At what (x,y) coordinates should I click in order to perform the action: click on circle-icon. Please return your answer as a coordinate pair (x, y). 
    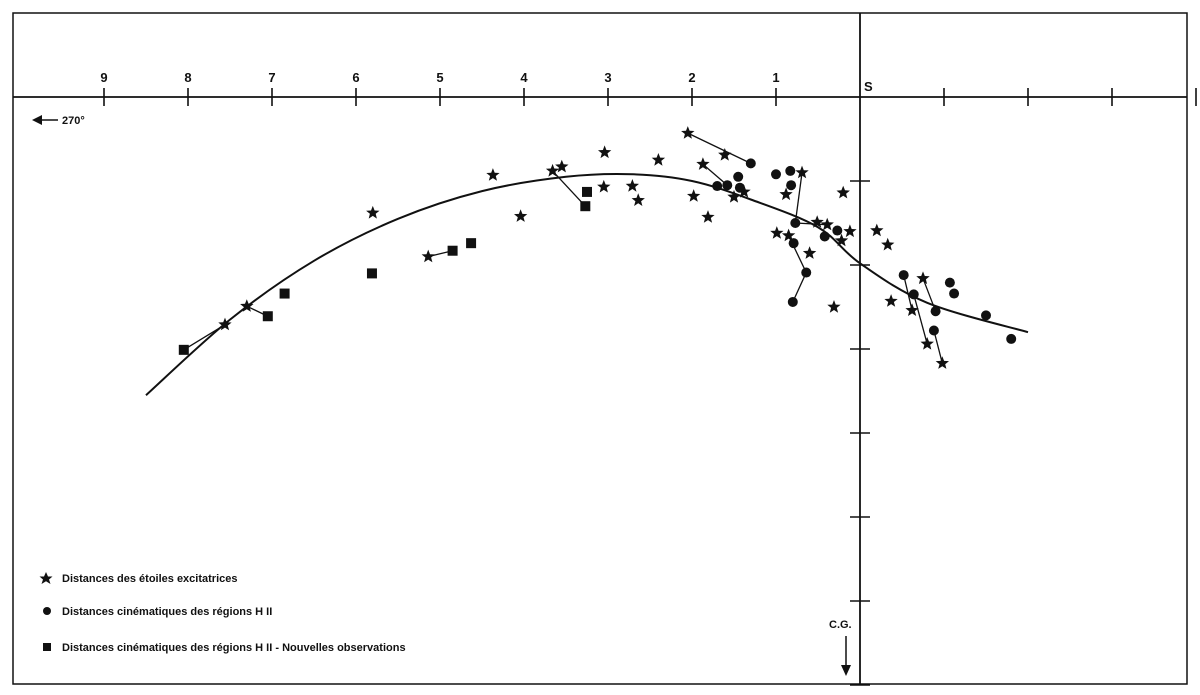
    Looking at the image, I should click on (47, 611).